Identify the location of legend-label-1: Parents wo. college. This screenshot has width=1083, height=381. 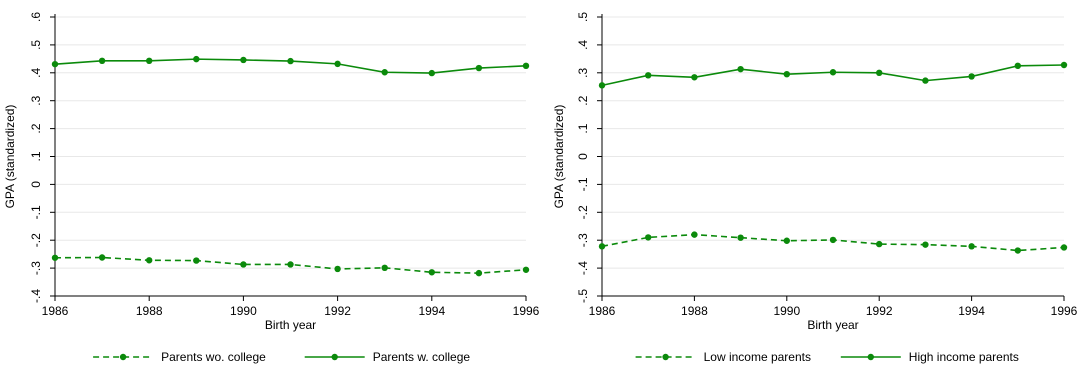
(213, 357).